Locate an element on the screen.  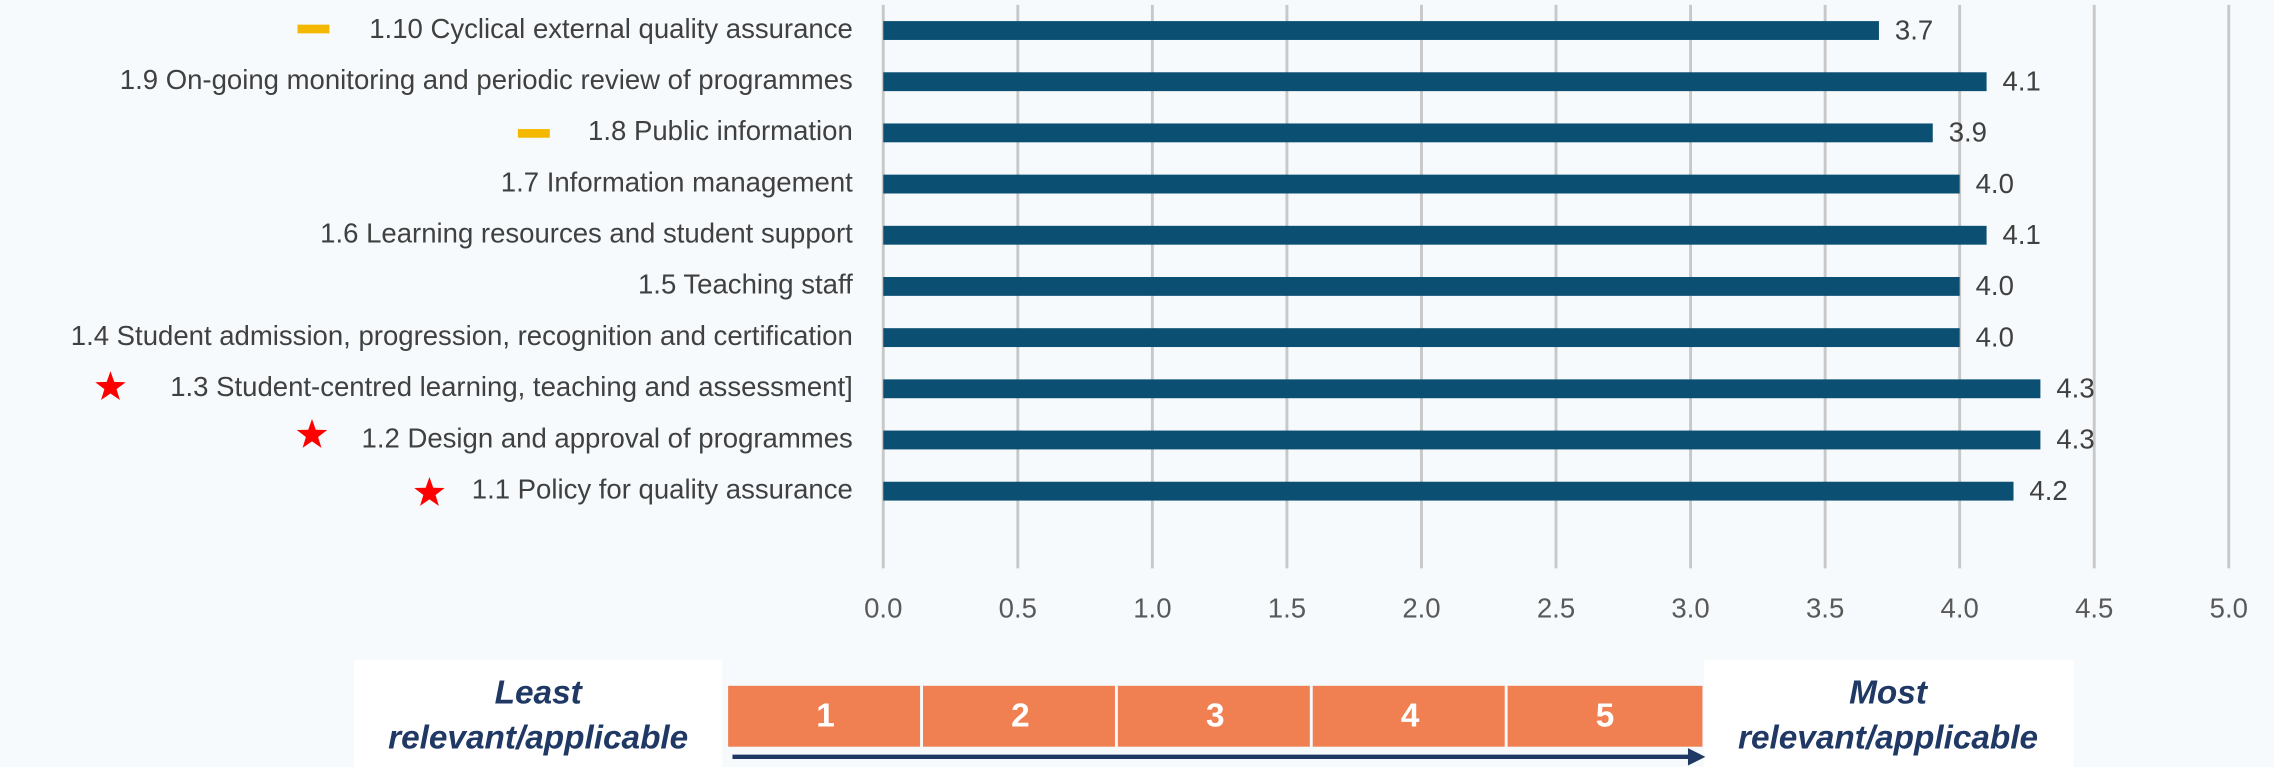
scale-right-box is located at coordinates (1888, 713).